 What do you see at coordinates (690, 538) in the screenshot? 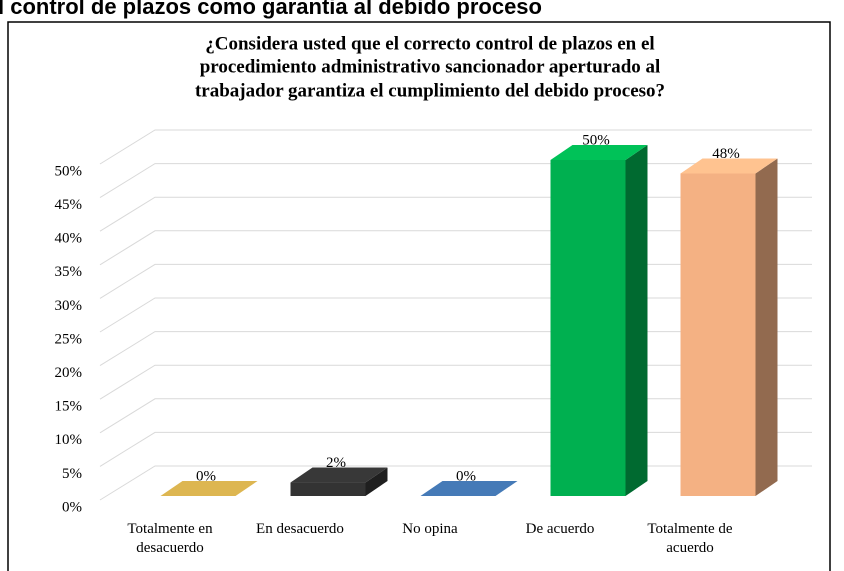
I see `x-tick-label: Totalmente de acuerdo` at bounding box center [690, 538].